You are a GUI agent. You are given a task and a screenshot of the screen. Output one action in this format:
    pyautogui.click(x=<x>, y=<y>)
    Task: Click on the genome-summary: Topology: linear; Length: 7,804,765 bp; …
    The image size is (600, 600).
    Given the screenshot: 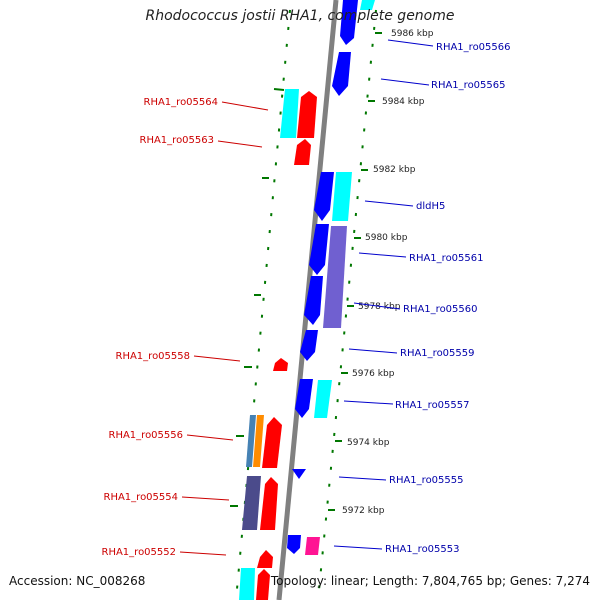 What is the action you would take?
    pyautogui.click(x=430, y=581)
    